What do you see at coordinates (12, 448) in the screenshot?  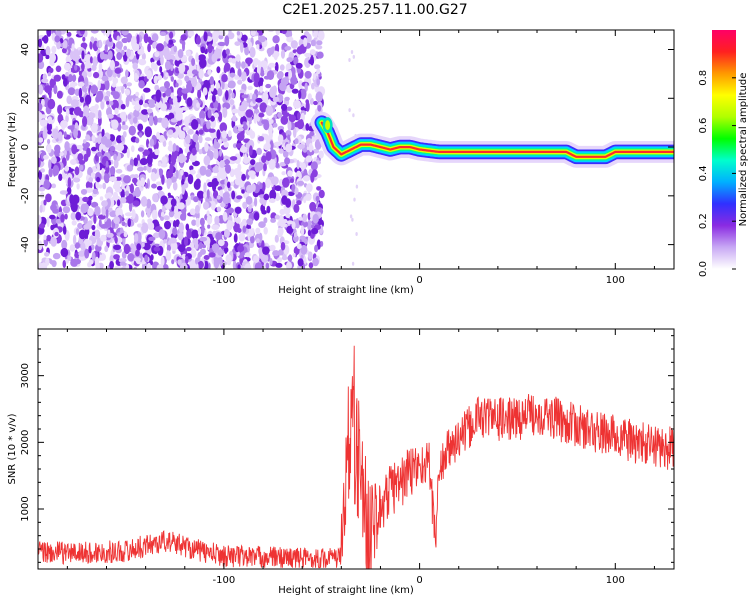 I see `y-axis-label: SNR (10 * v/v)` at bounding box center [12, 448].